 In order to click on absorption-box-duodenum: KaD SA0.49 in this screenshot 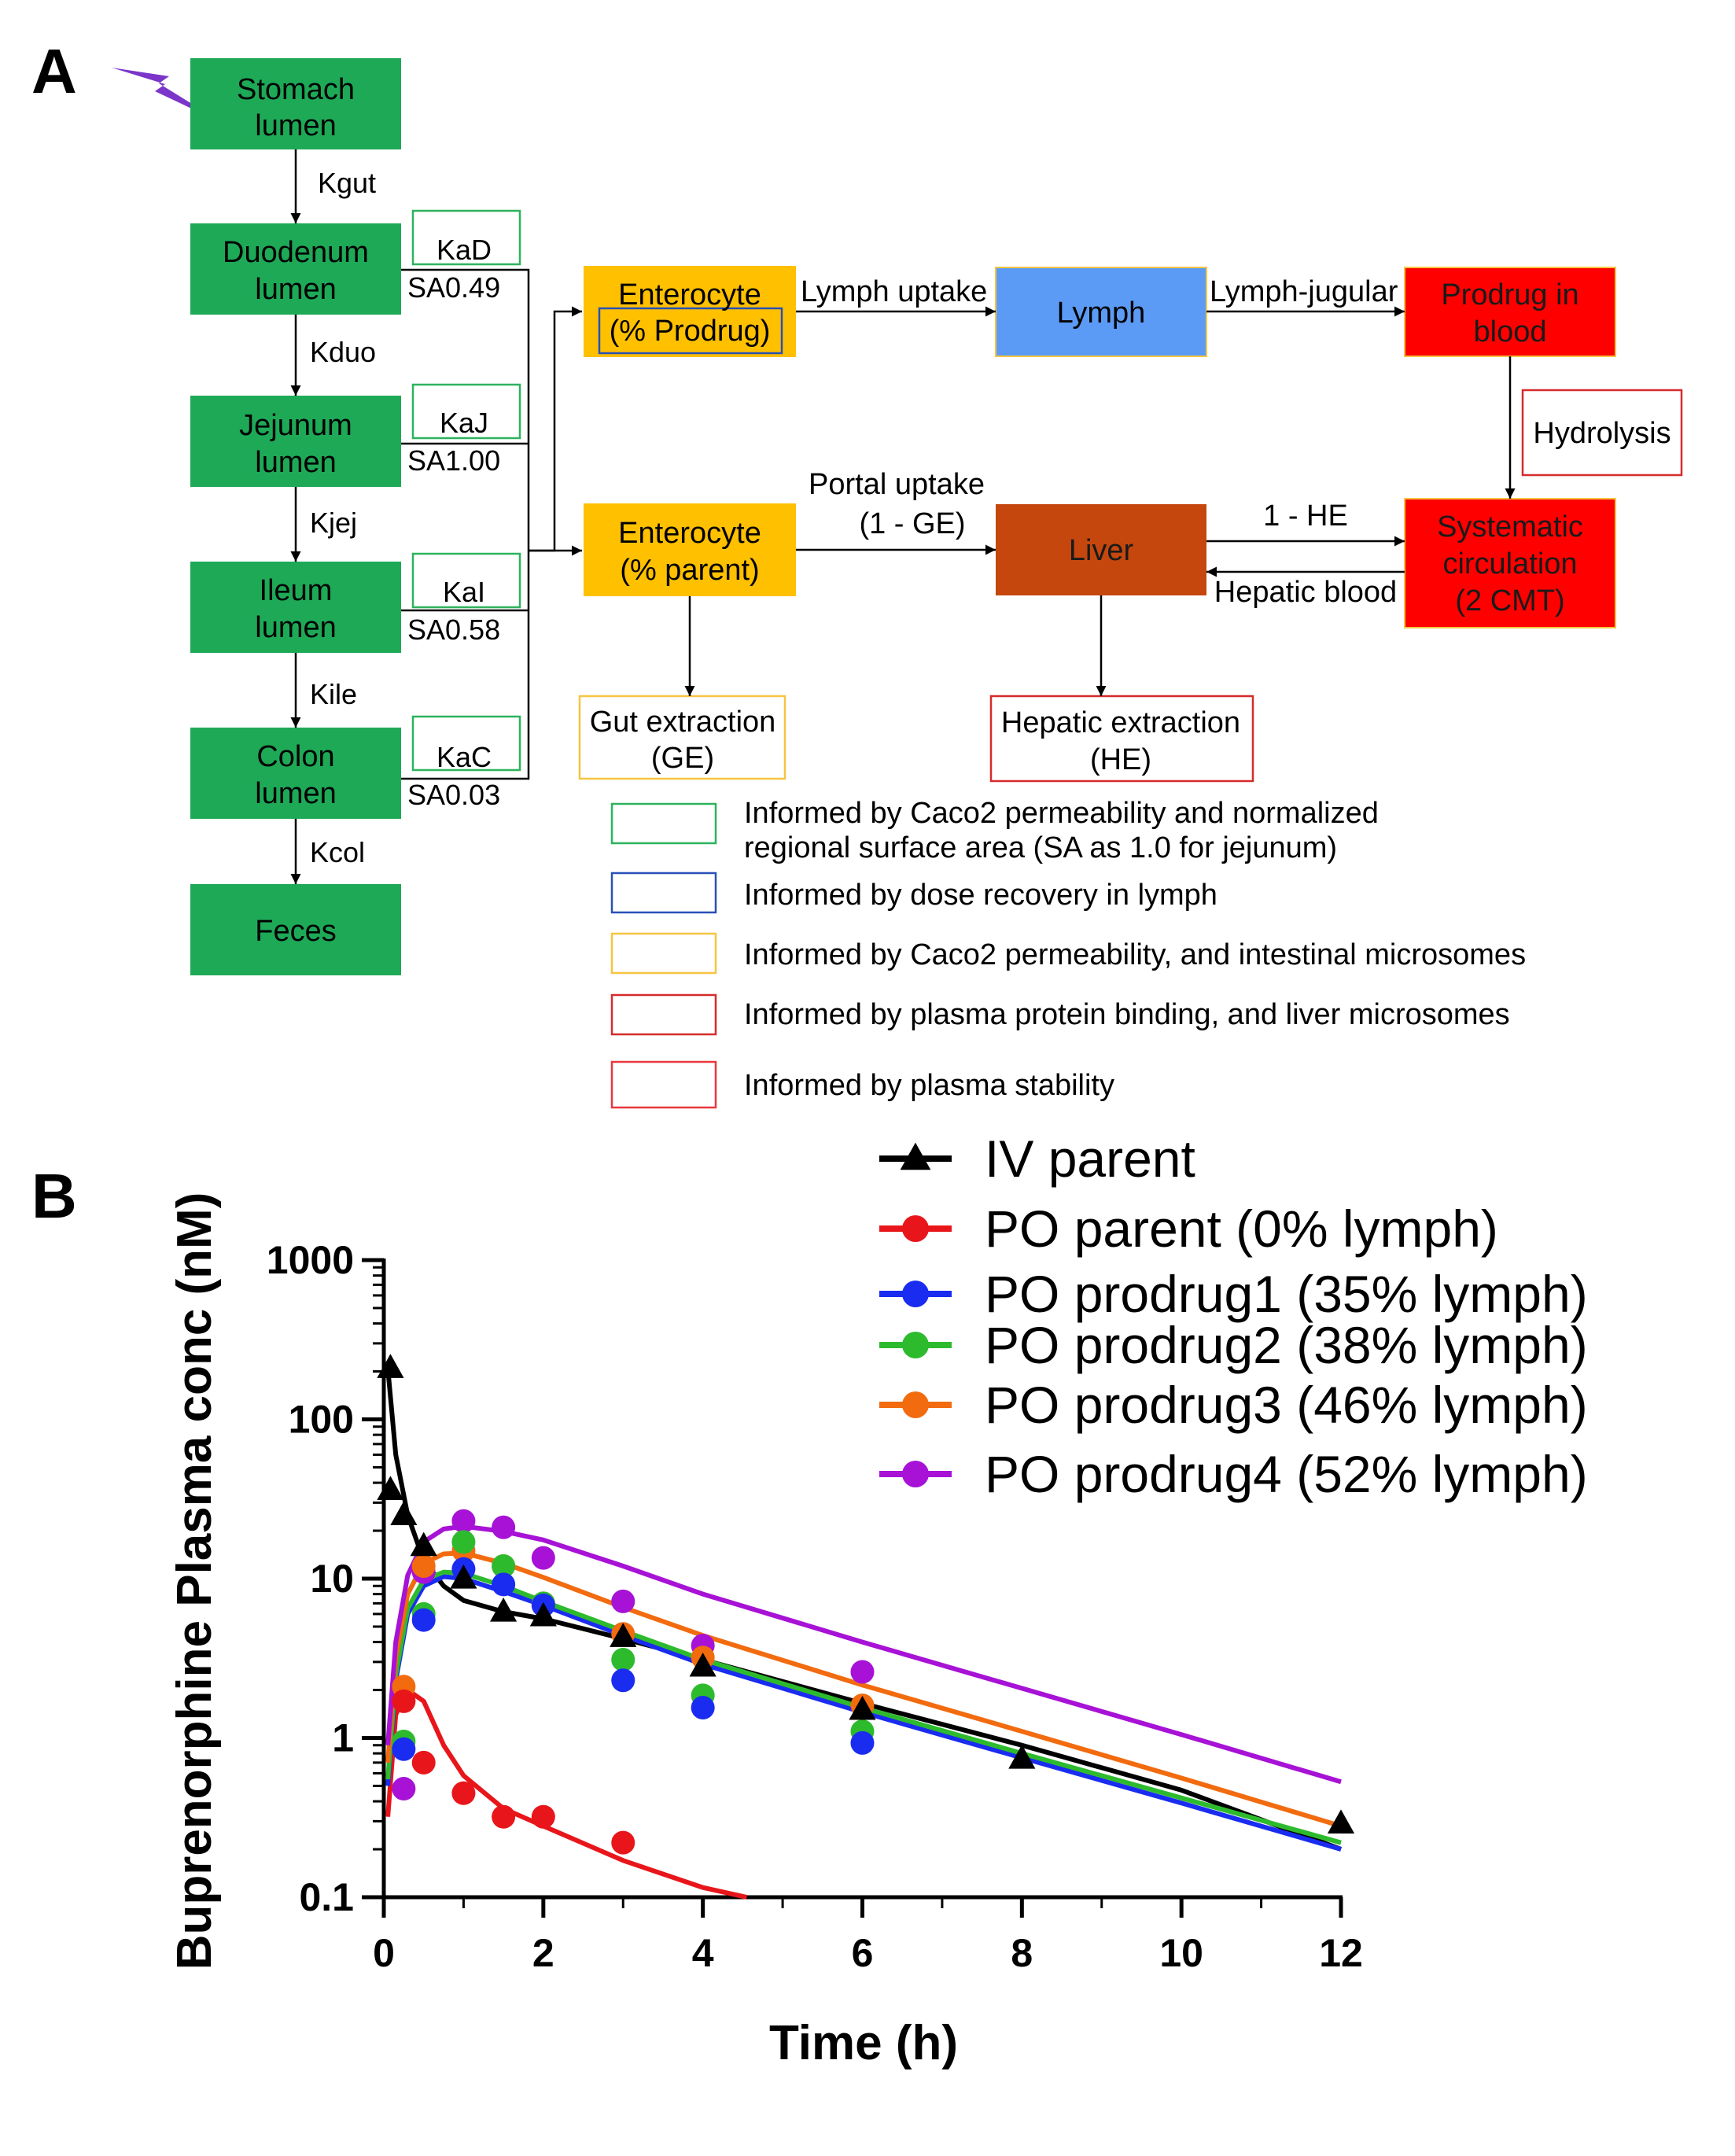, I will do `click(464, 256)`.